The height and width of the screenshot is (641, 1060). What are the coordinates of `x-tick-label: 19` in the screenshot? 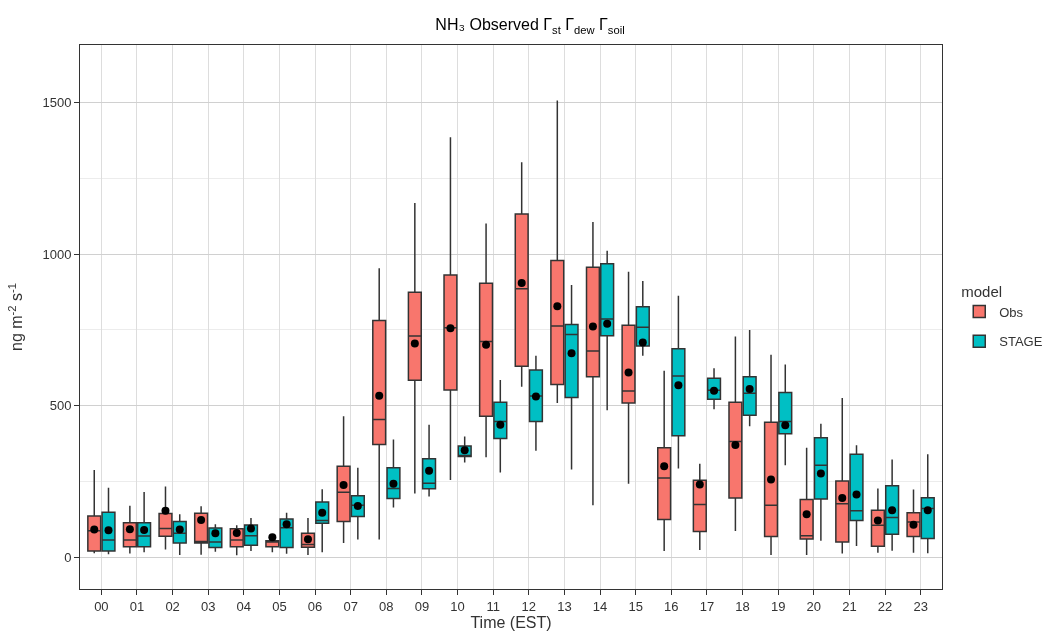 It's located at (778, 606).